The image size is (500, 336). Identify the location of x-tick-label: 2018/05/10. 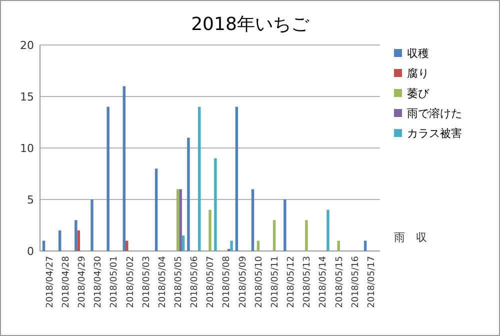
(259, 282).